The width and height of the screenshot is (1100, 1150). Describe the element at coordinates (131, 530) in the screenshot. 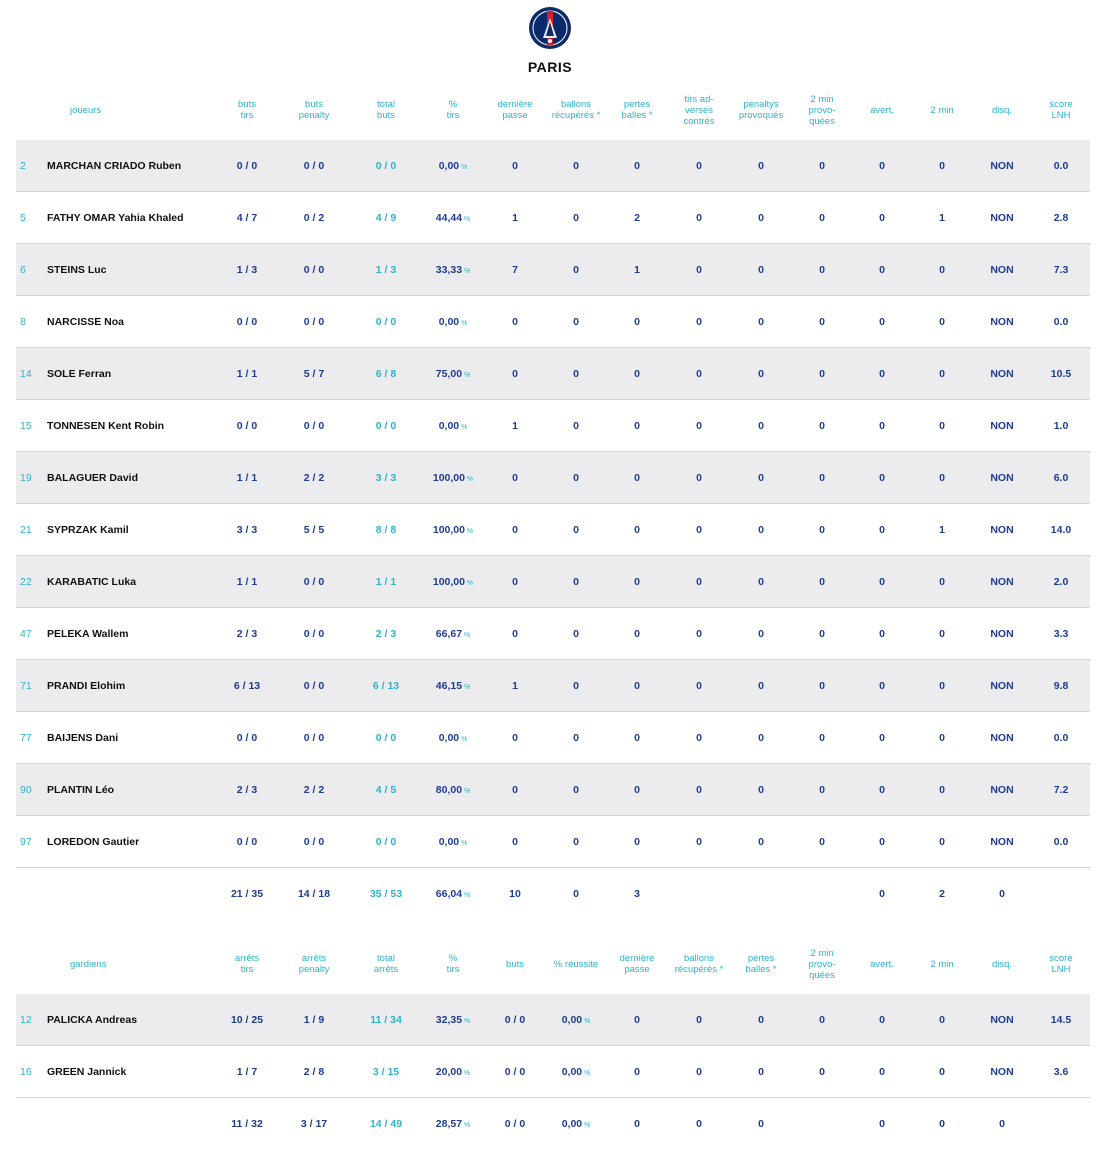

I see `player-name: SYPRZAK Kamil` at that location.